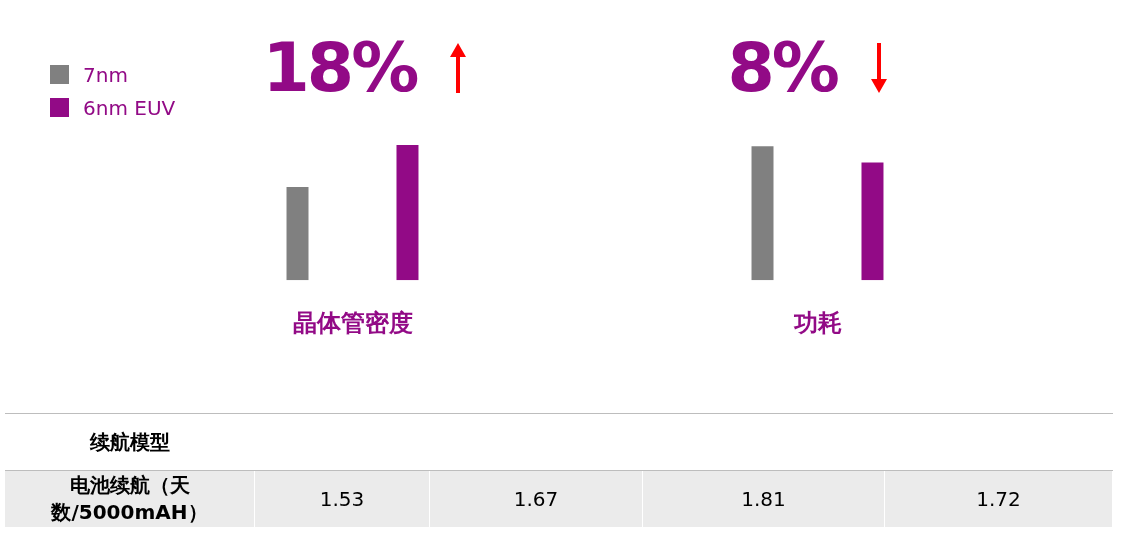 The height and width of the screenshot is (537, 1123). What do you see at coordinates (764, 499) in the screenshot?
I see `data-label: 1.81` at bounding box center [764, 499].